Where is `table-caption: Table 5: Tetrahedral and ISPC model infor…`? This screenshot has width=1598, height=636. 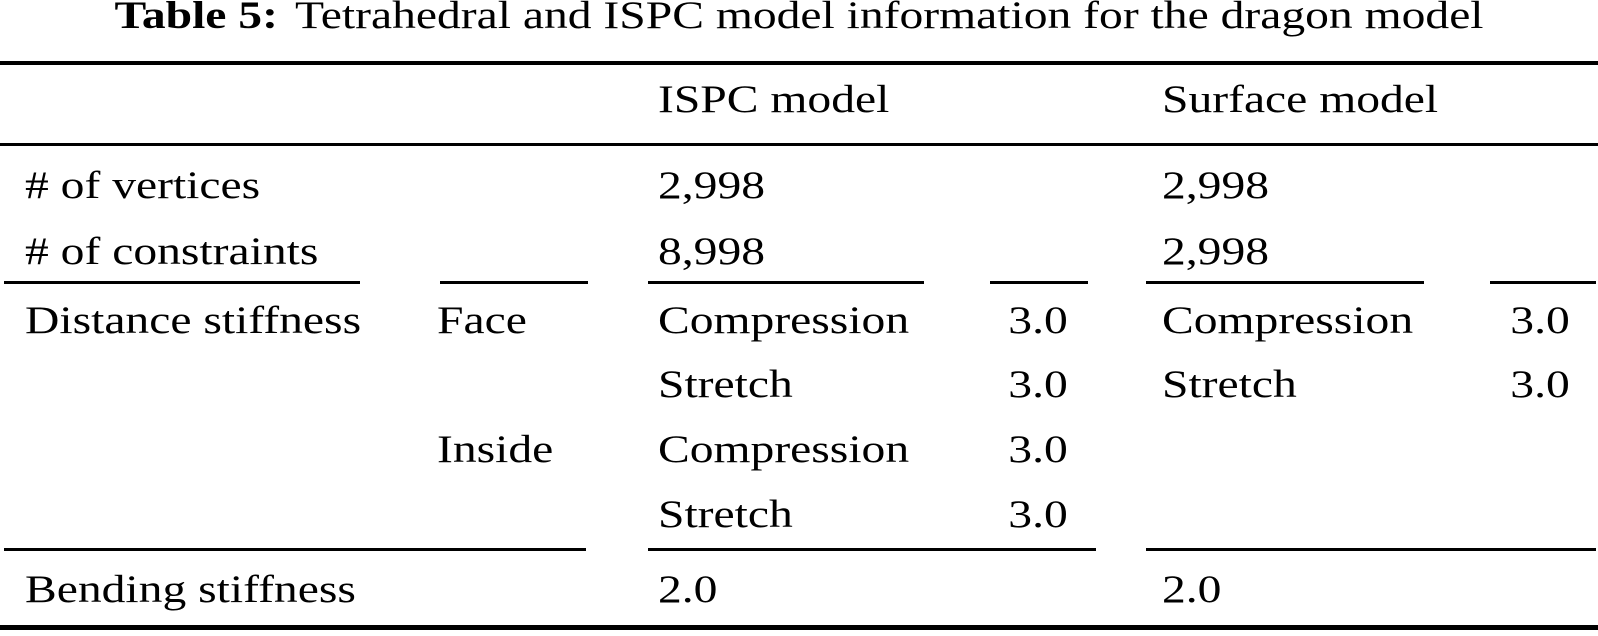 table-caption: Table 5: Tetrahedral and ISPC model infor… is located at coordinates (799, 19).